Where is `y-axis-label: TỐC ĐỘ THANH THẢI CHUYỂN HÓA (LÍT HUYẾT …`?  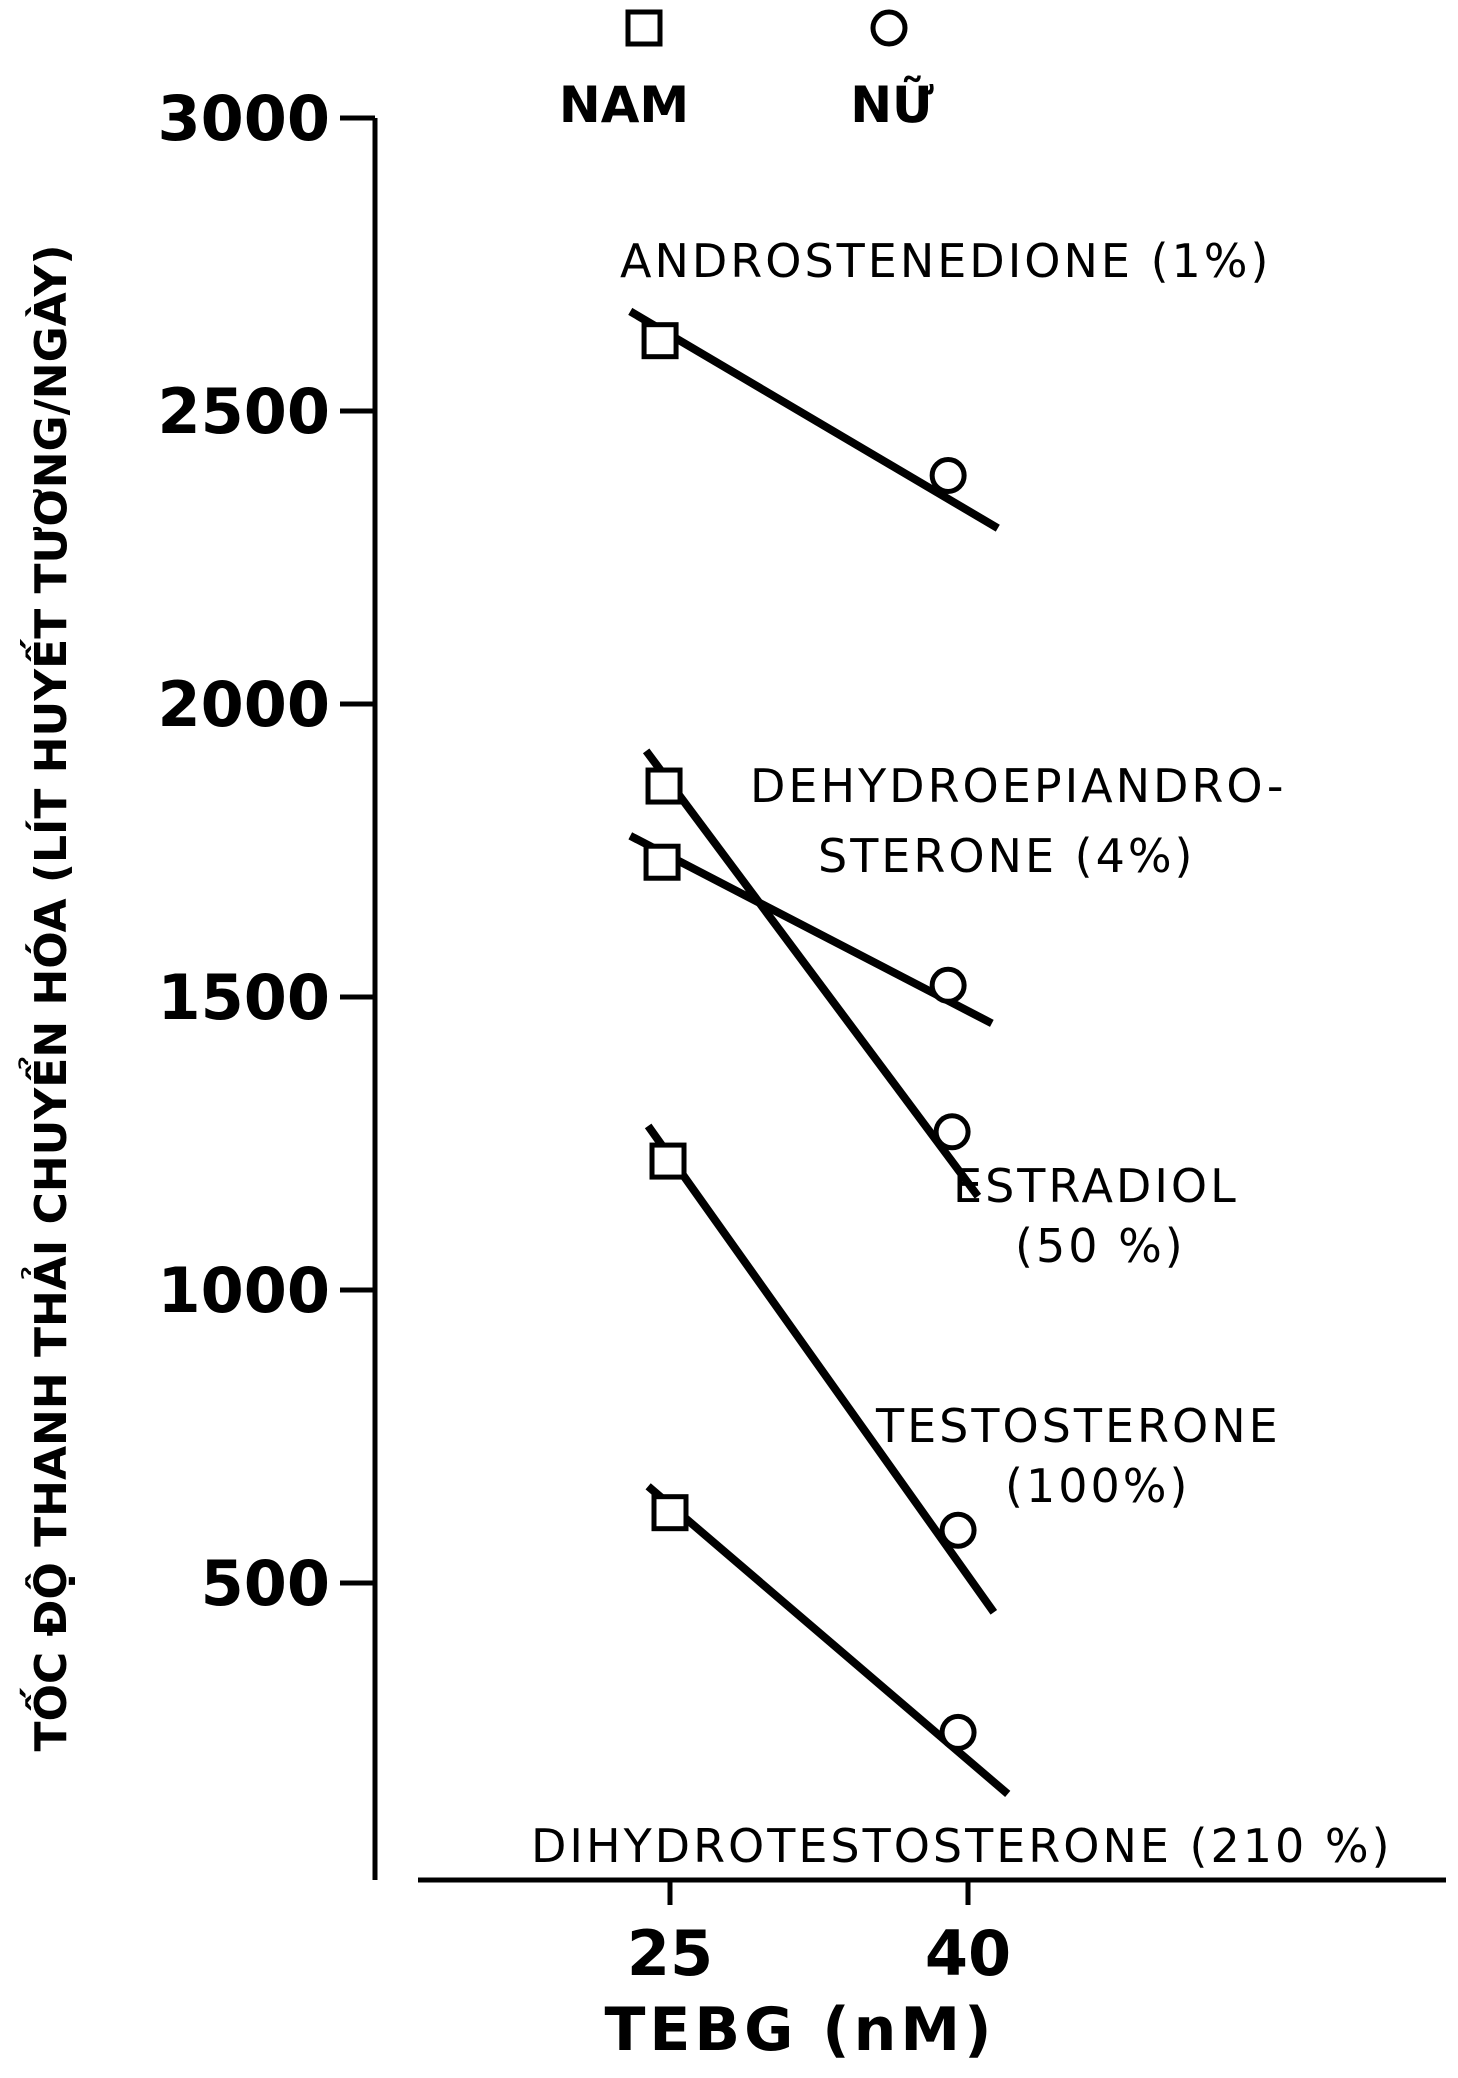
y-axis-label: TỐC ĐỘ THANH THẢI CHUYỂN HÓA (LÍT HUYẾT … is located at coordinates (47, 998).